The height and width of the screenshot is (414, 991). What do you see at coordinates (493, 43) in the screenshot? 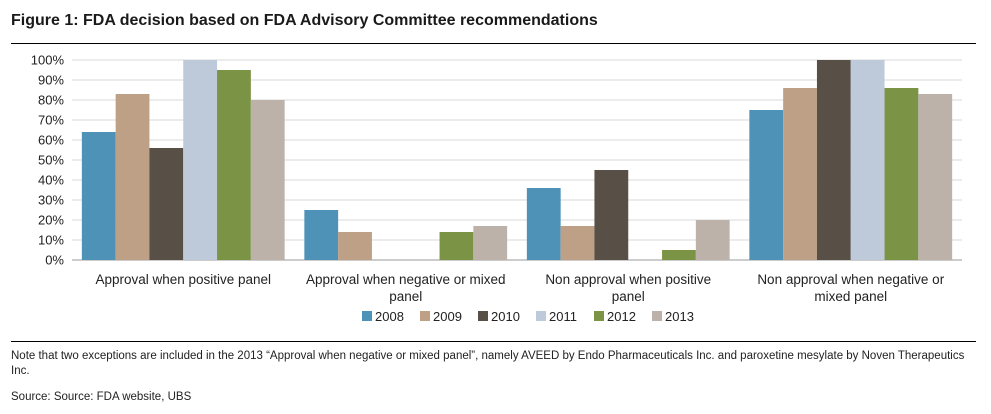
I see `top-rule` at bounding box center [493, 43].